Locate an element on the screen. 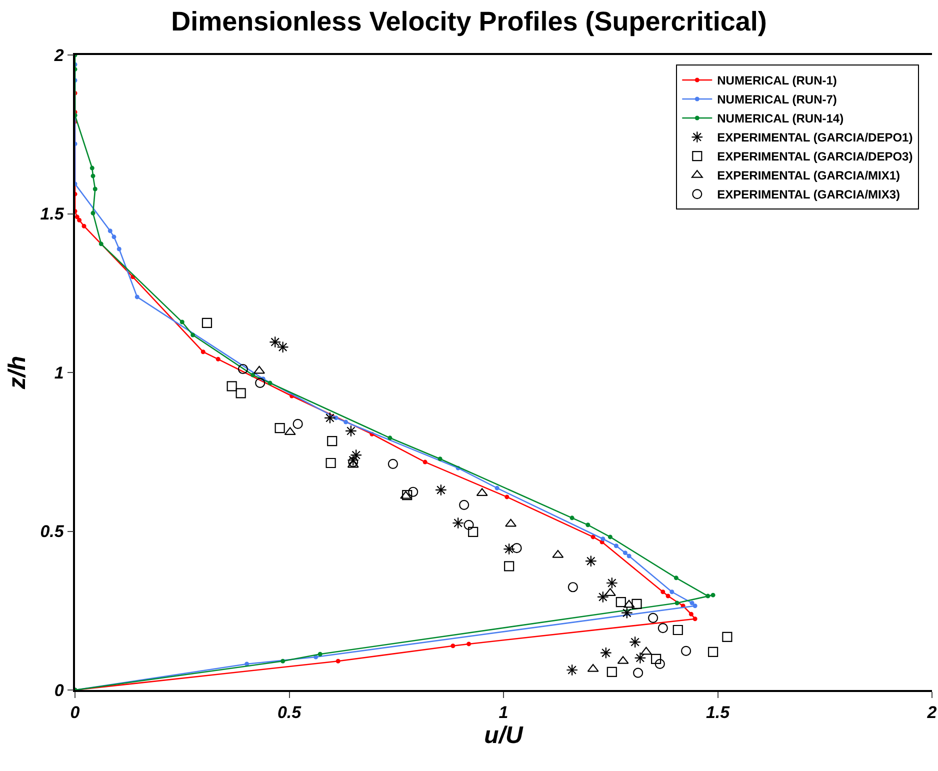  y-axis-title: z/h is located at coordinates (17, 373).